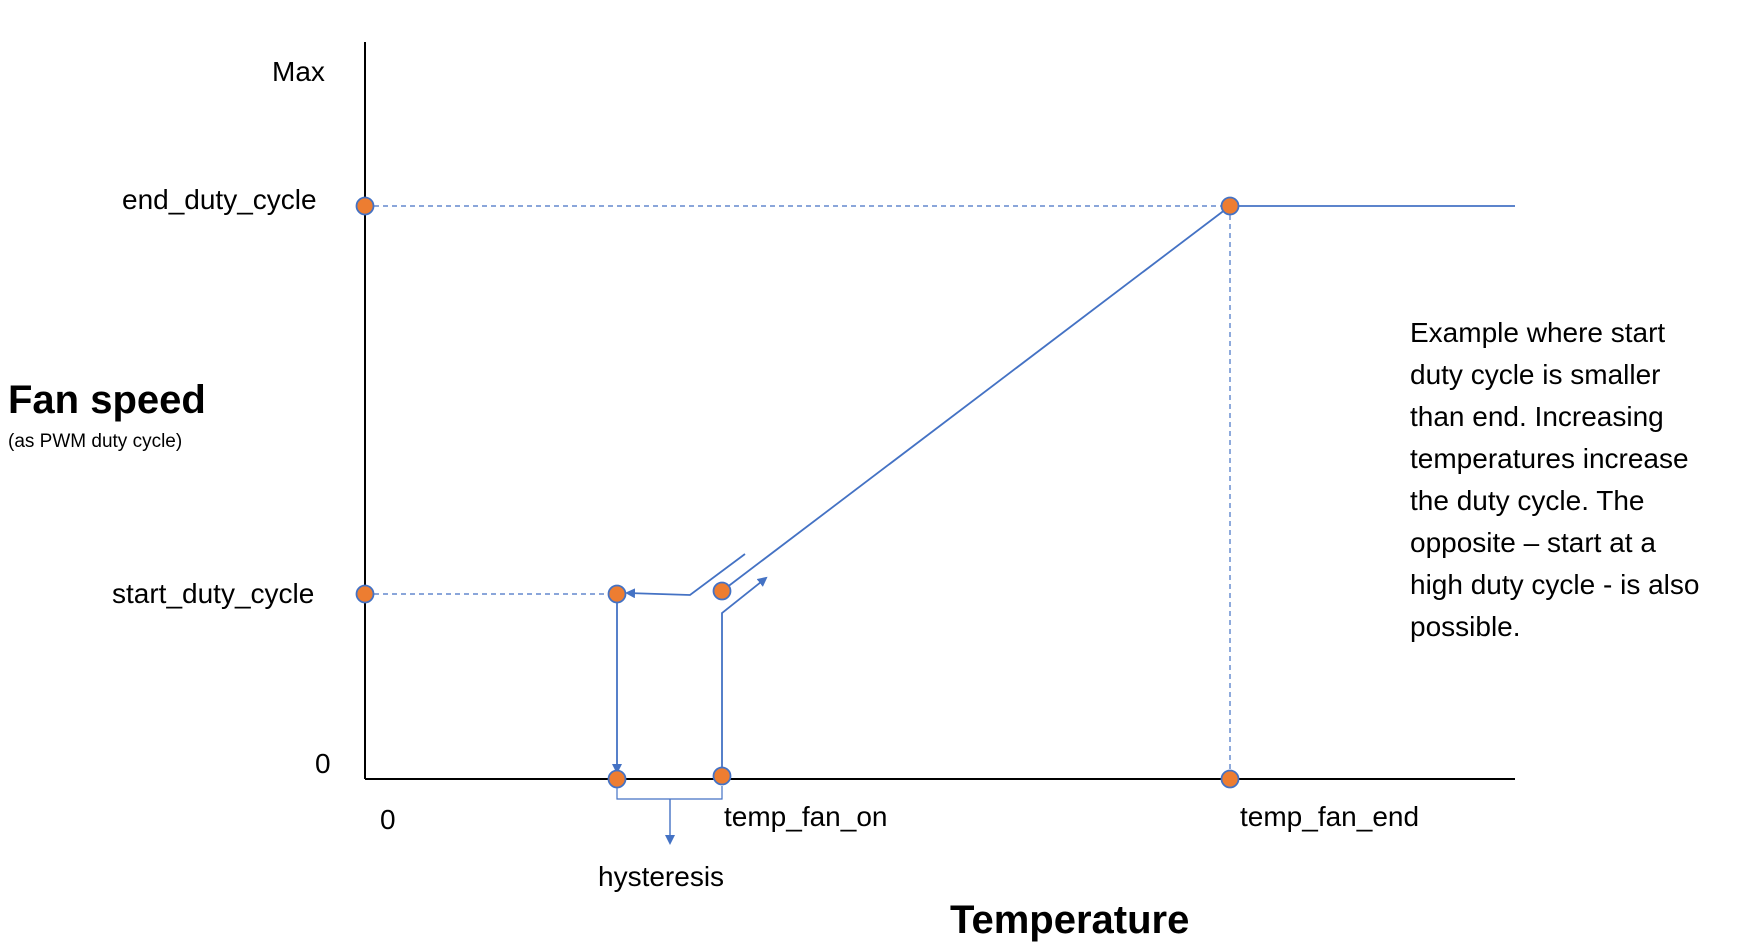  Describe the element at coordinates (1230, 779) in the screenshot. I see `fan-end-point` at that location.